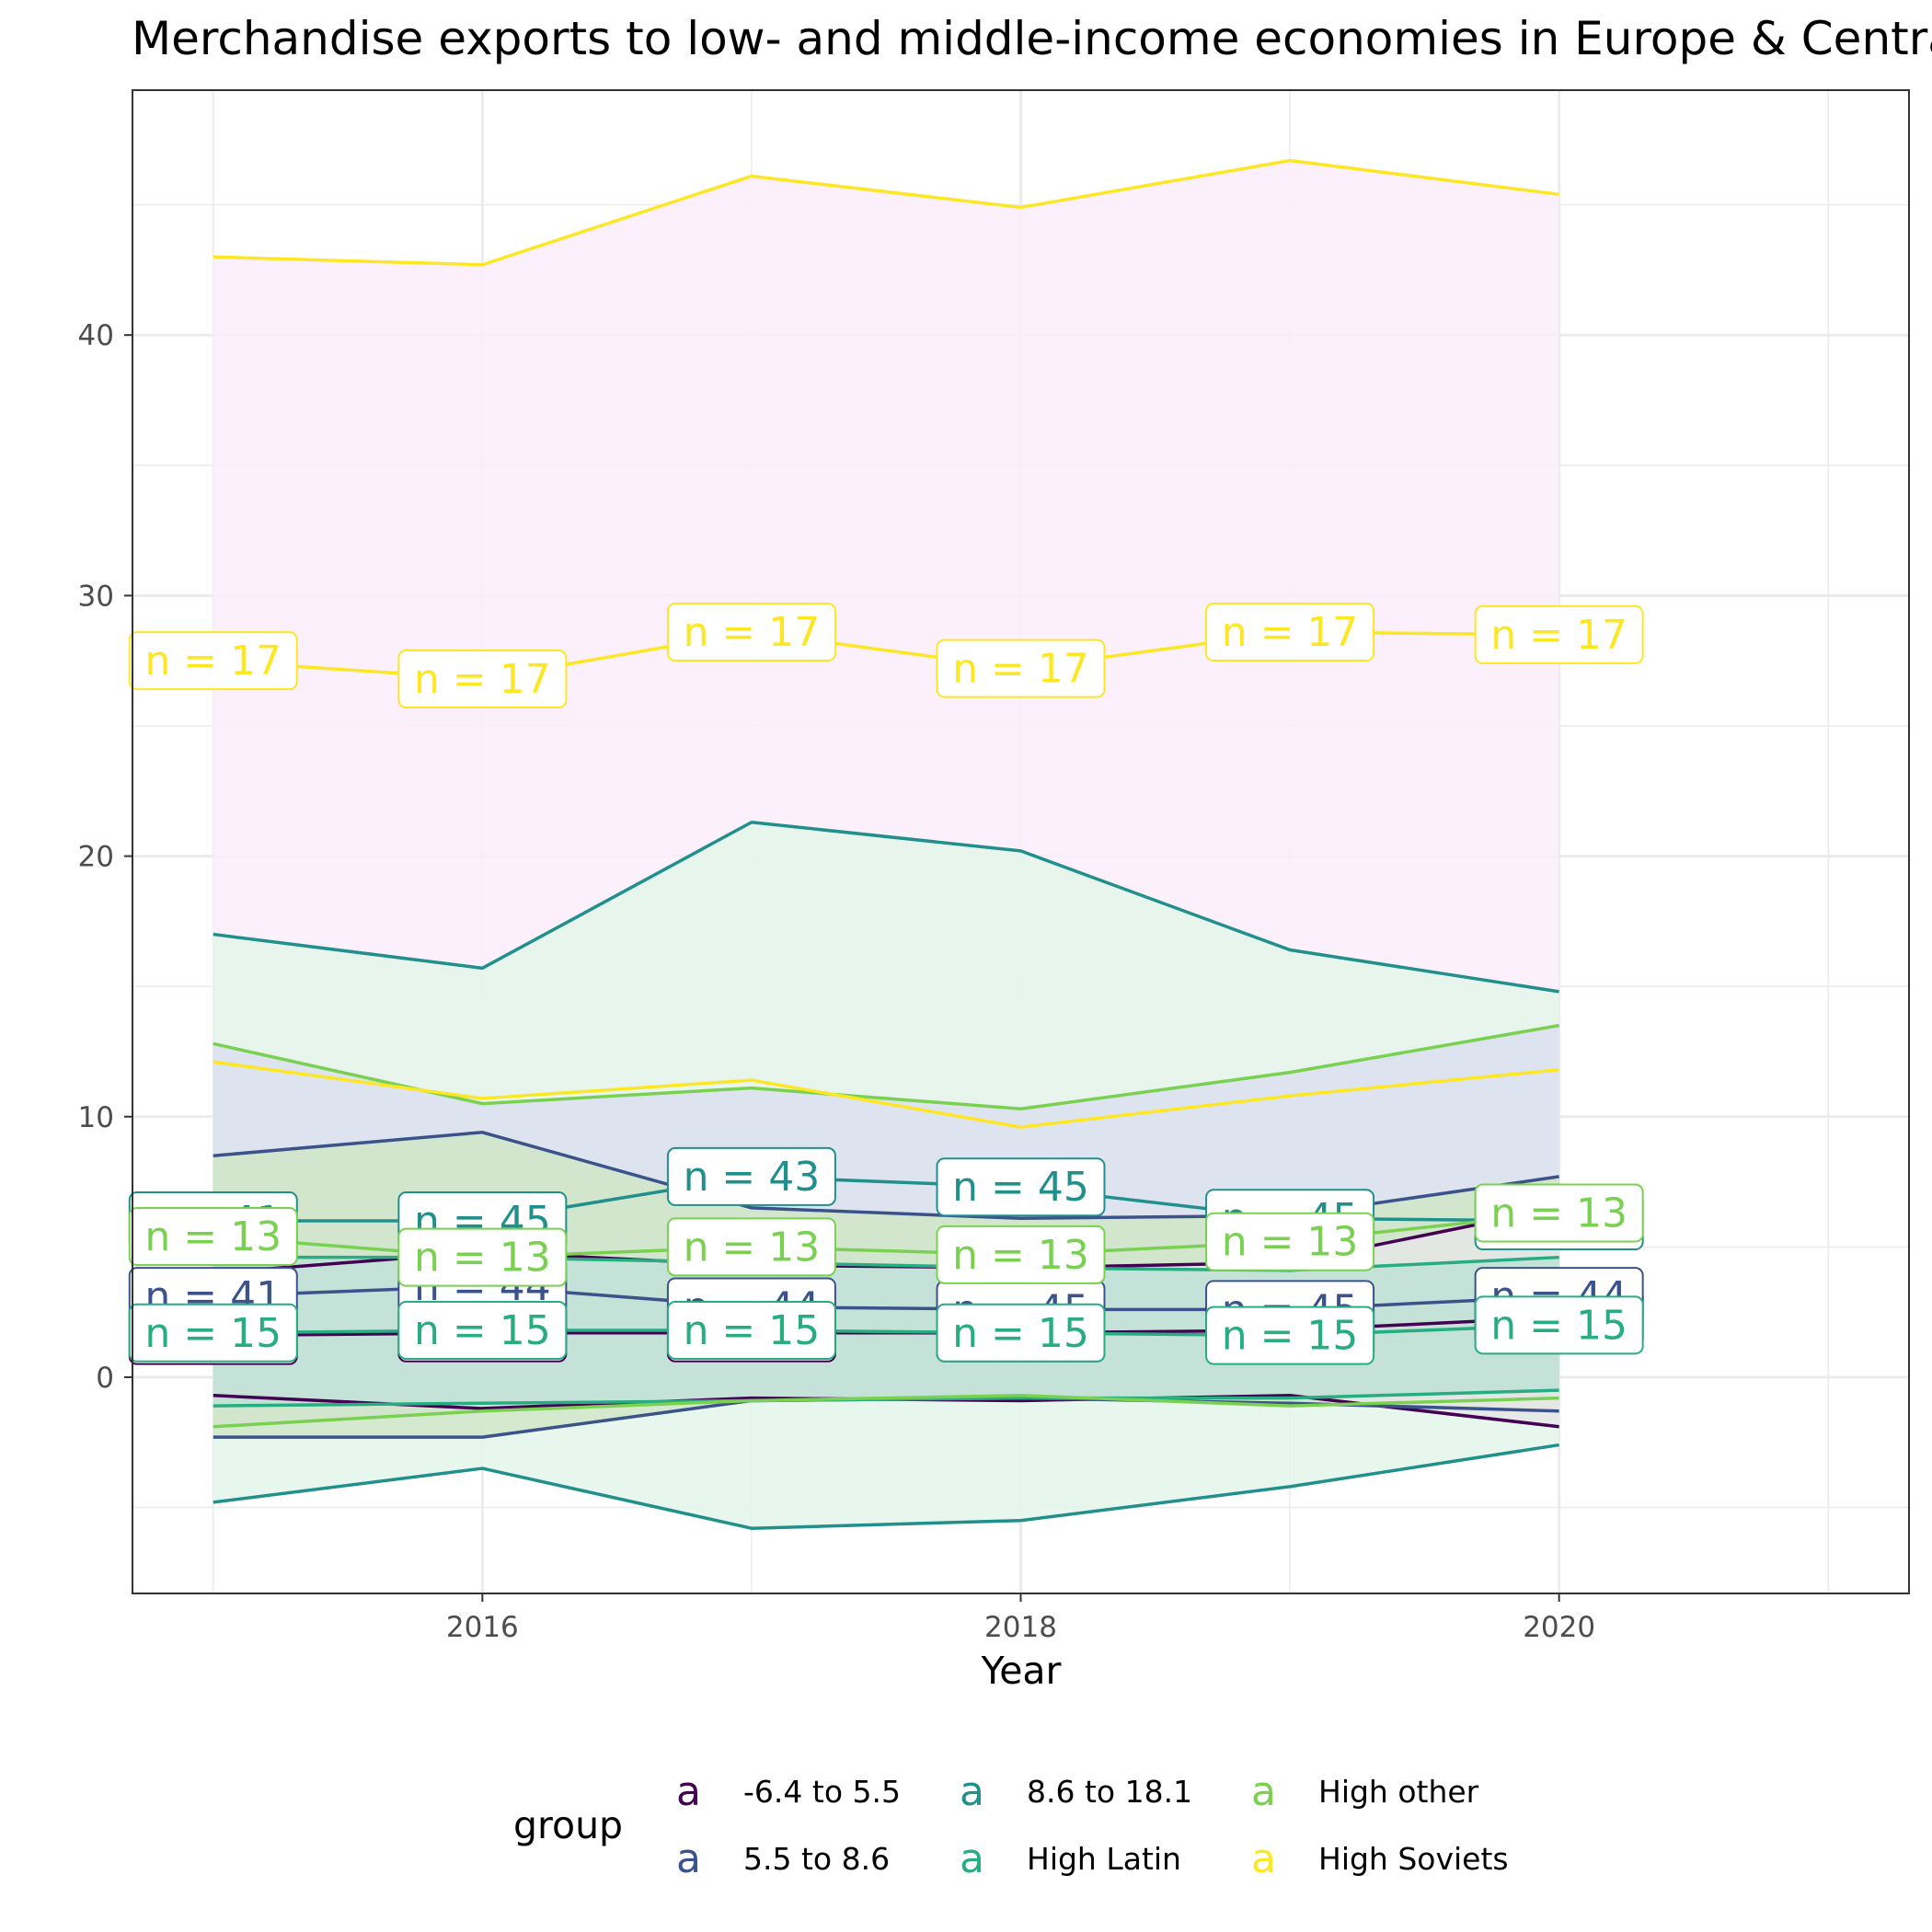 This screenshot has height=1932, width=1932. I want to click on n-label: n = 45, so click(1021, 1187).